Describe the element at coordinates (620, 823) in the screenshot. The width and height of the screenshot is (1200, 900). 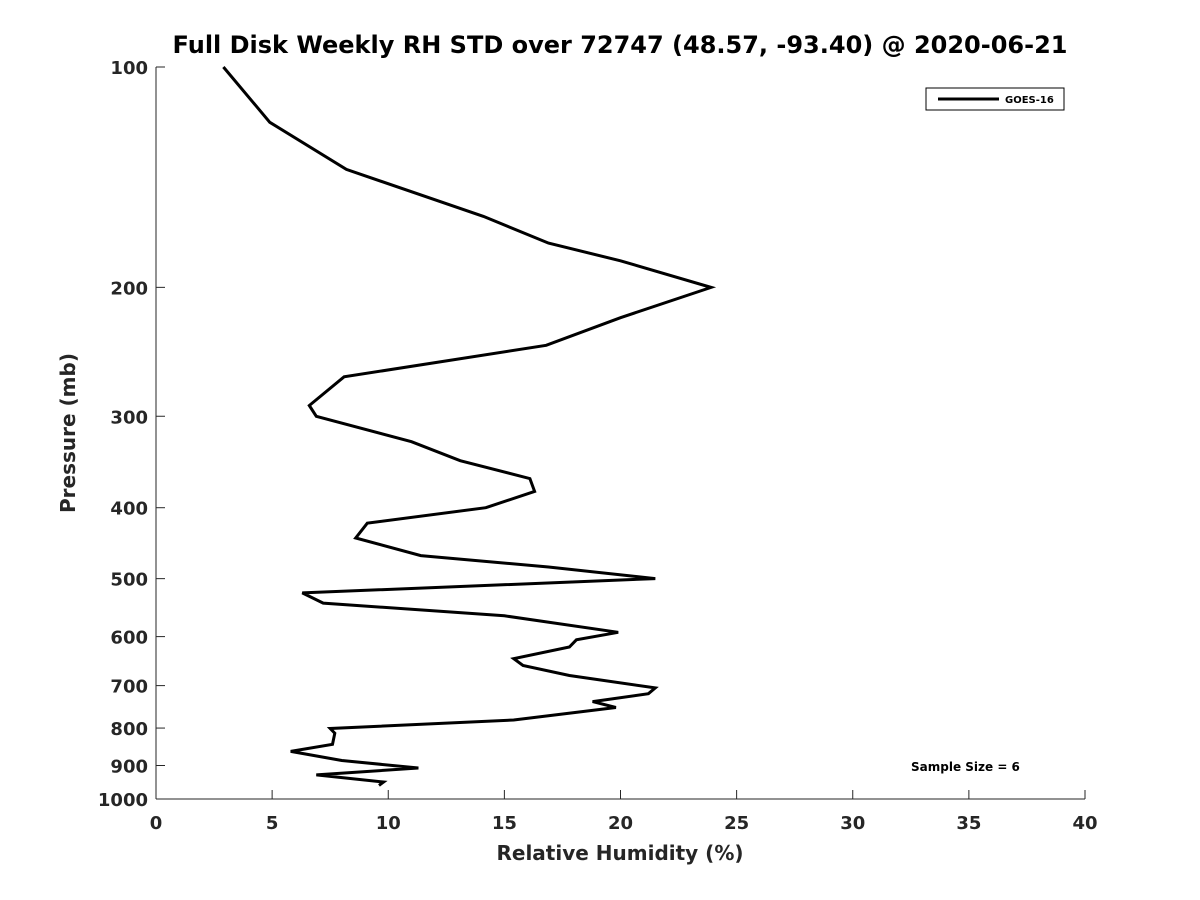
I see `x-tick-label: 20` at that location.